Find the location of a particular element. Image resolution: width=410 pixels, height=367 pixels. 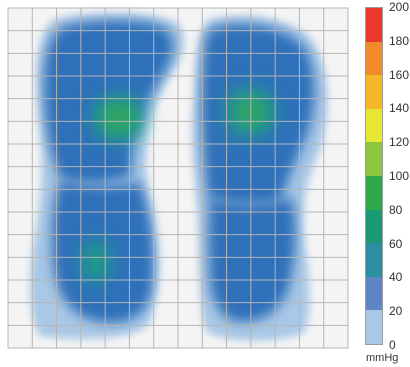

right-forefoot-core is located at coordinates (250, 112).